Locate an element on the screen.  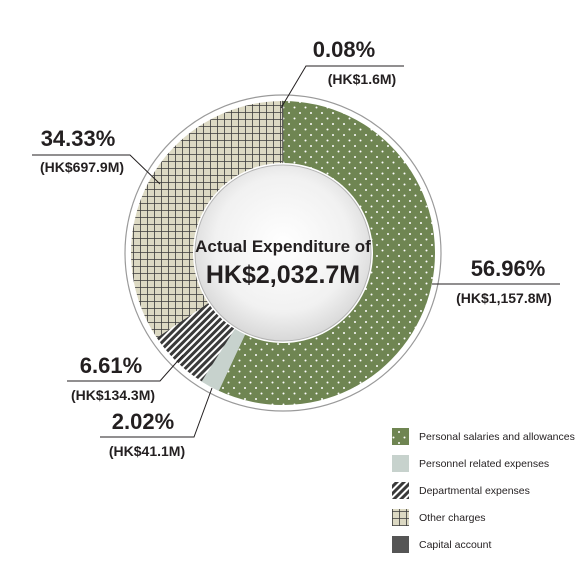
label-personal-amount: (HK$1,157.8M) is located at coordinates (504, 298).